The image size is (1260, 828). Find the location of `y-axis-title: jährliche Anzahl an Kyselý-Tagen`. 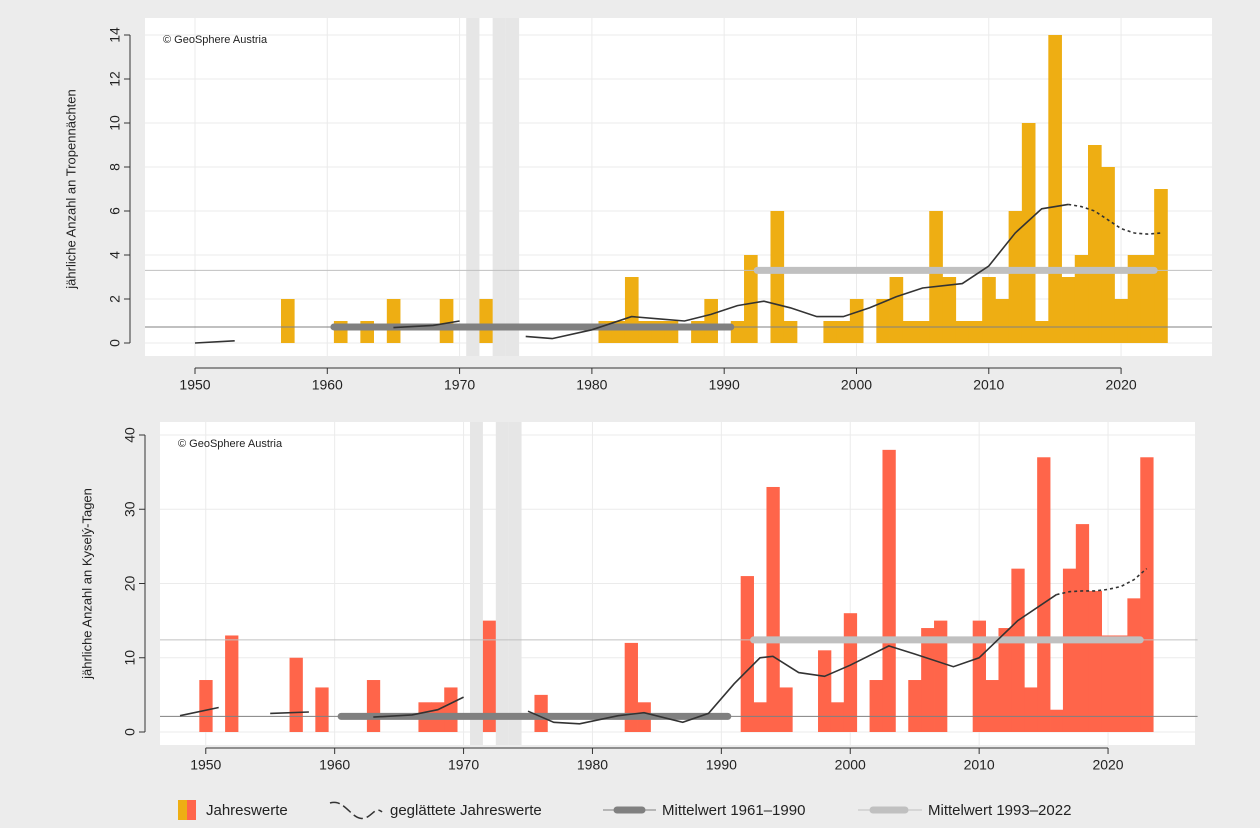

y-axis-title: jährliche Anzahl an Kyselý-Tagen is located at coordinates (86, 584).